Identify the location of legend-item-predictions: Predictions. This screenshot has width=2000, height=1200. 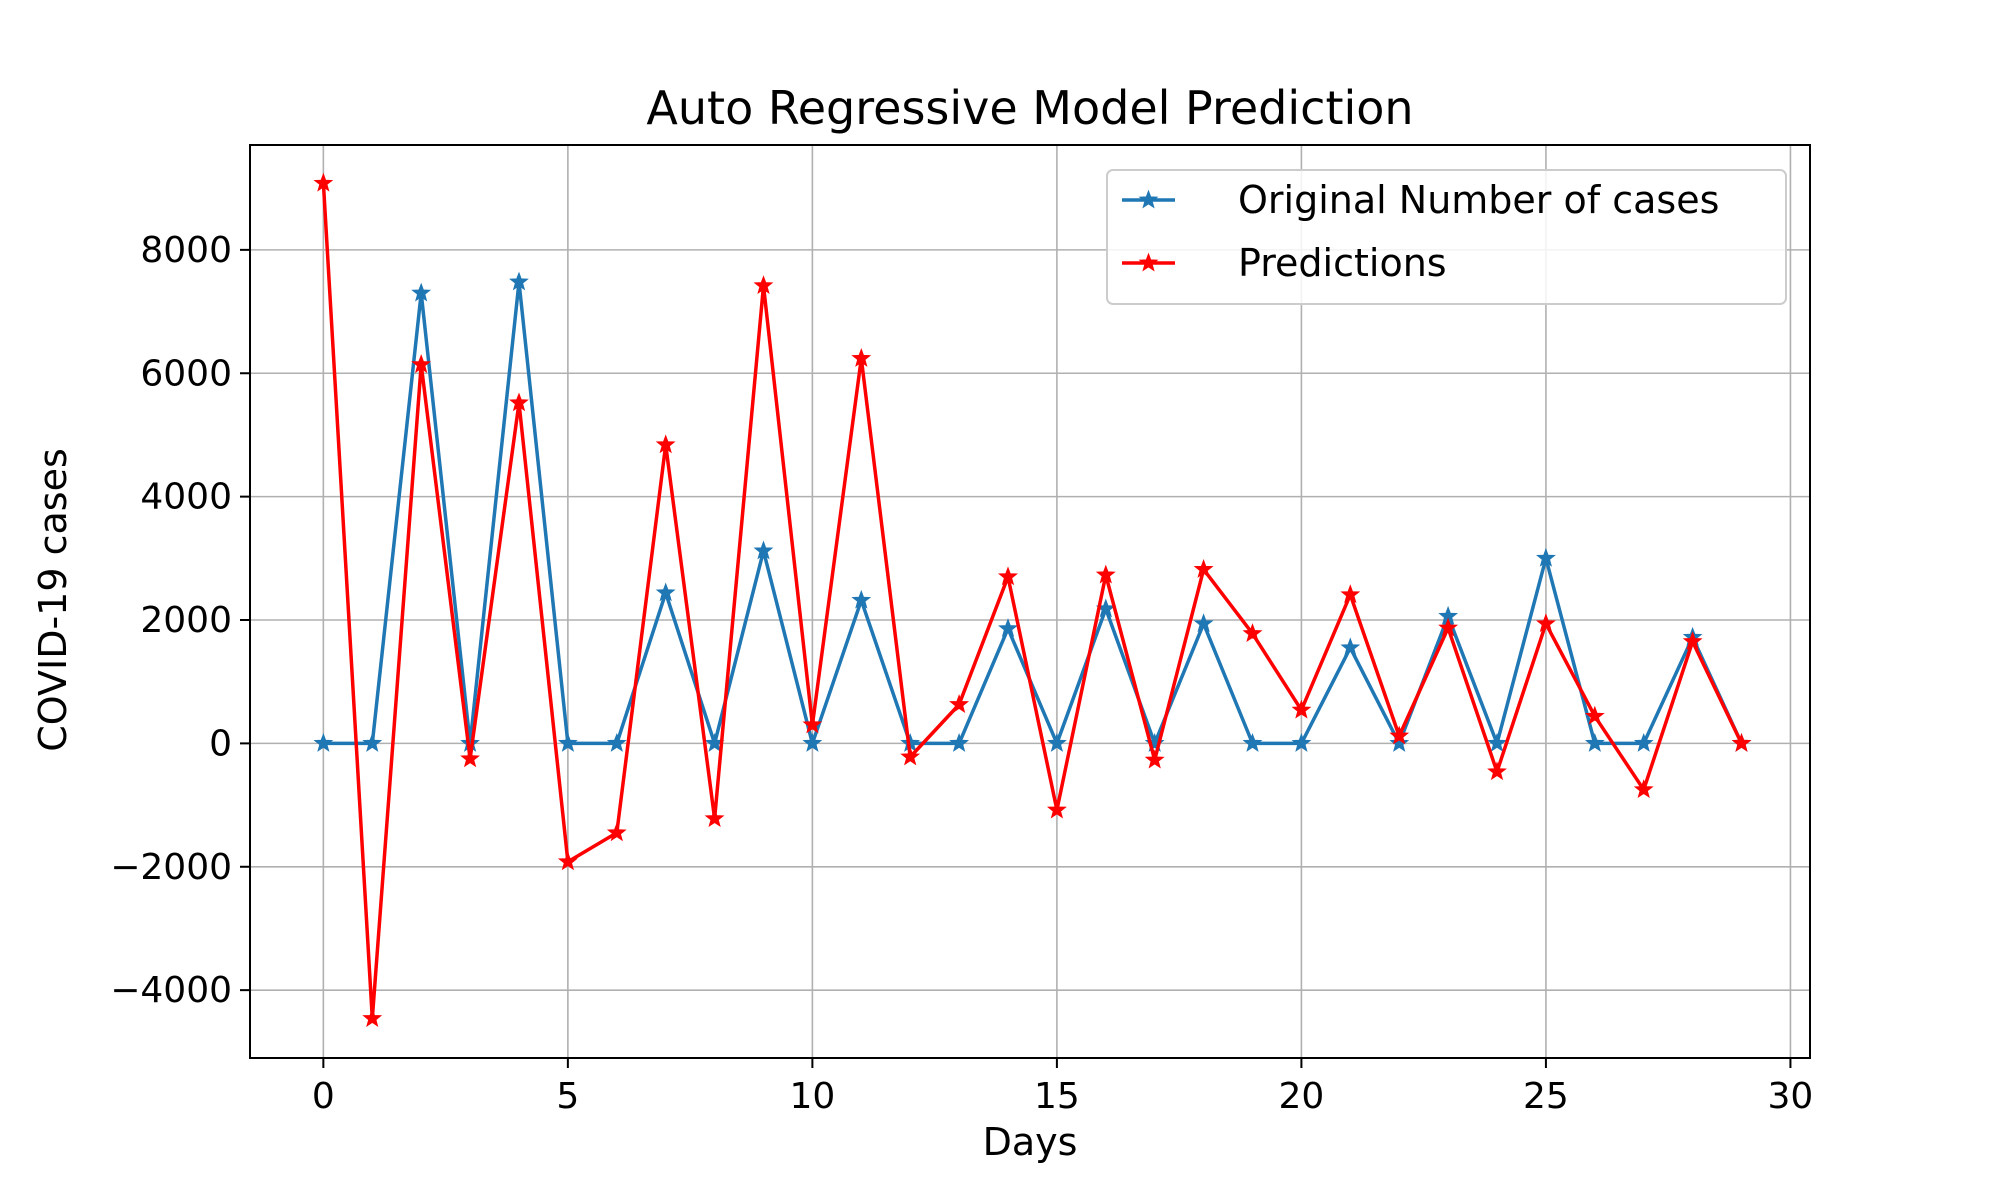
(1284, 263).